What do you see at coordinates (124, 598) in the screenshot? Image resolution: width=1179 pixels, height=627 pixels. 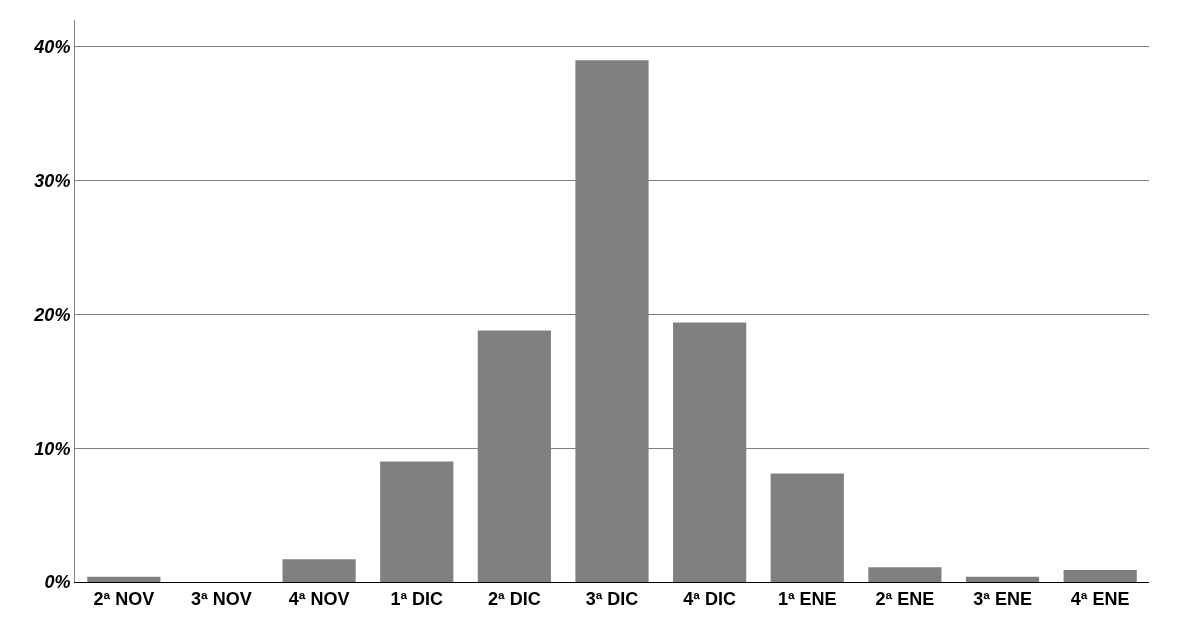 I see `x-tick-label: 2ª NOV` at bounding box center [124, 598].